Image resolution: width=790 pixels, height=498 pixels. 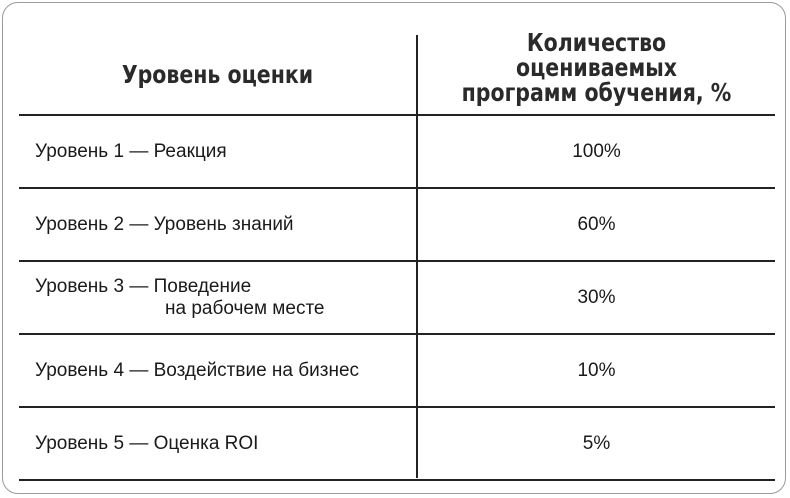 I want to click on percent-cell: 30%, so click(x=596, y=297).